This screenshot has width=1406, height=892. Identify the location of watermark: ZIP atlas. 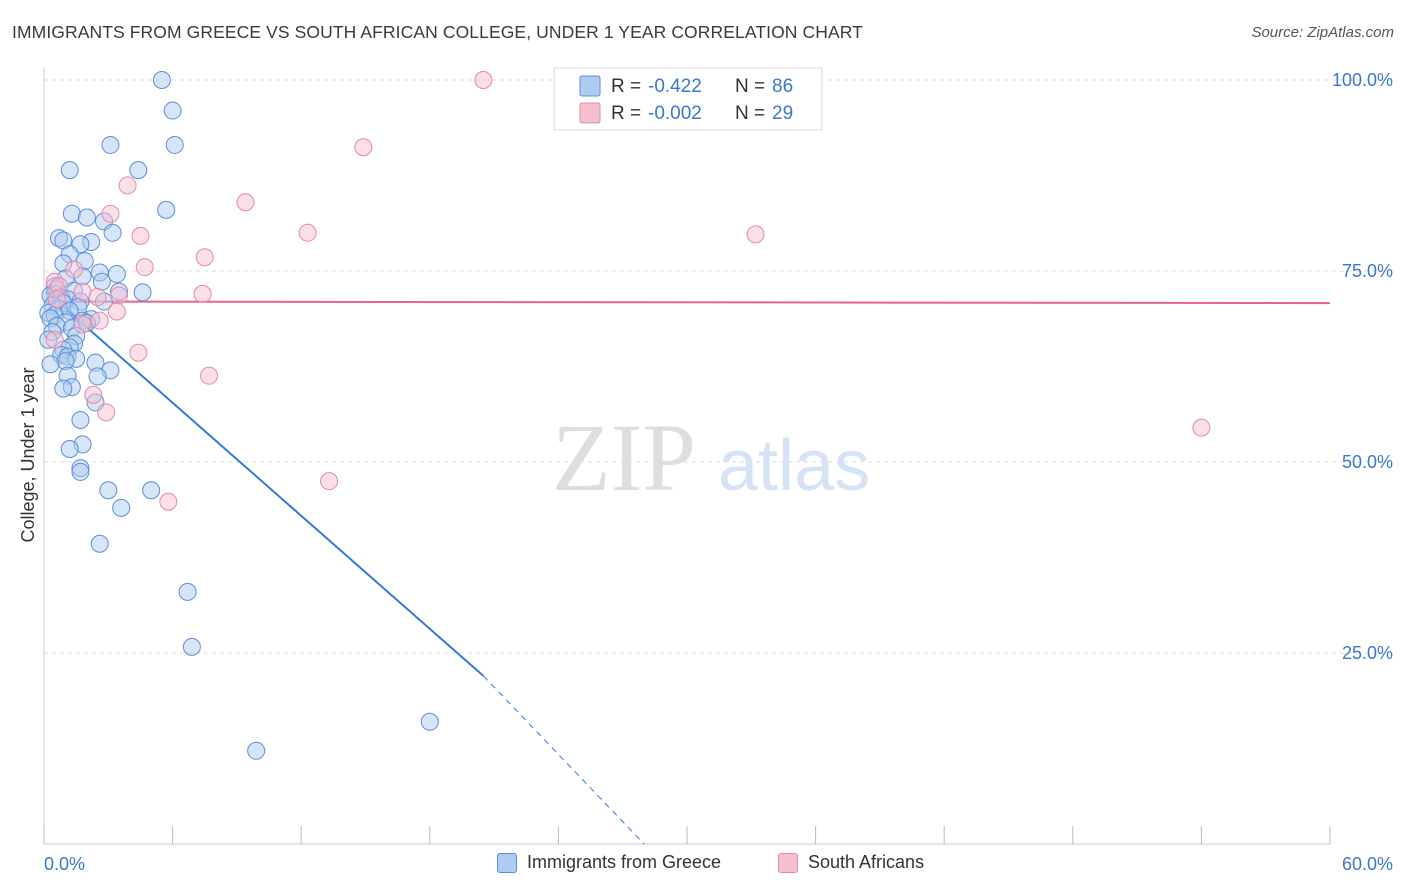
(711, 457).